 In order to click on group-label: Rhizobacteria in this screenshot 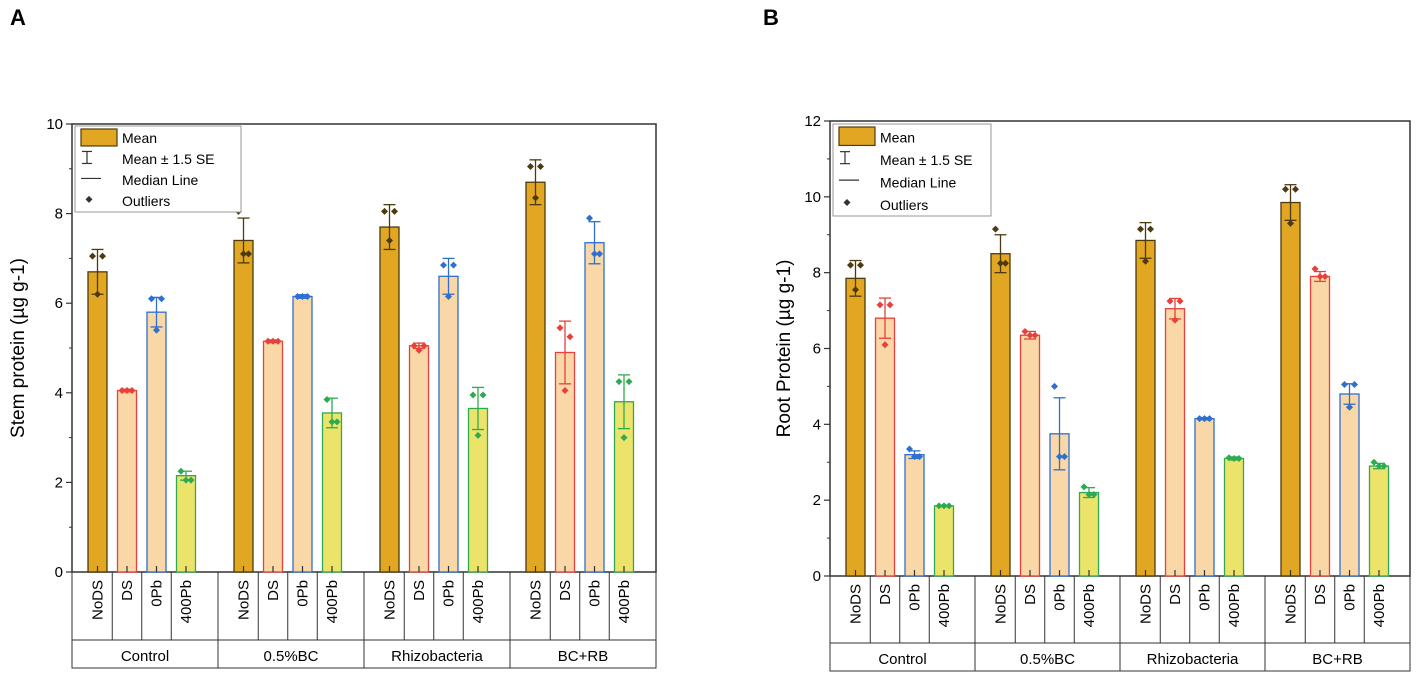, I will do `click(437, 656)`.